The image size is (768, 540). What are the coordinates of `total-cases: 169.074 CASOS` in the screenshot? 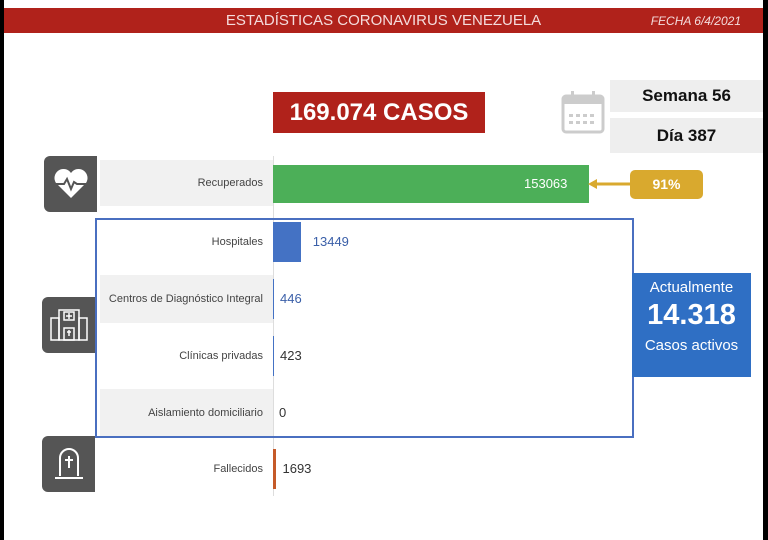 It's located at (379, 112).